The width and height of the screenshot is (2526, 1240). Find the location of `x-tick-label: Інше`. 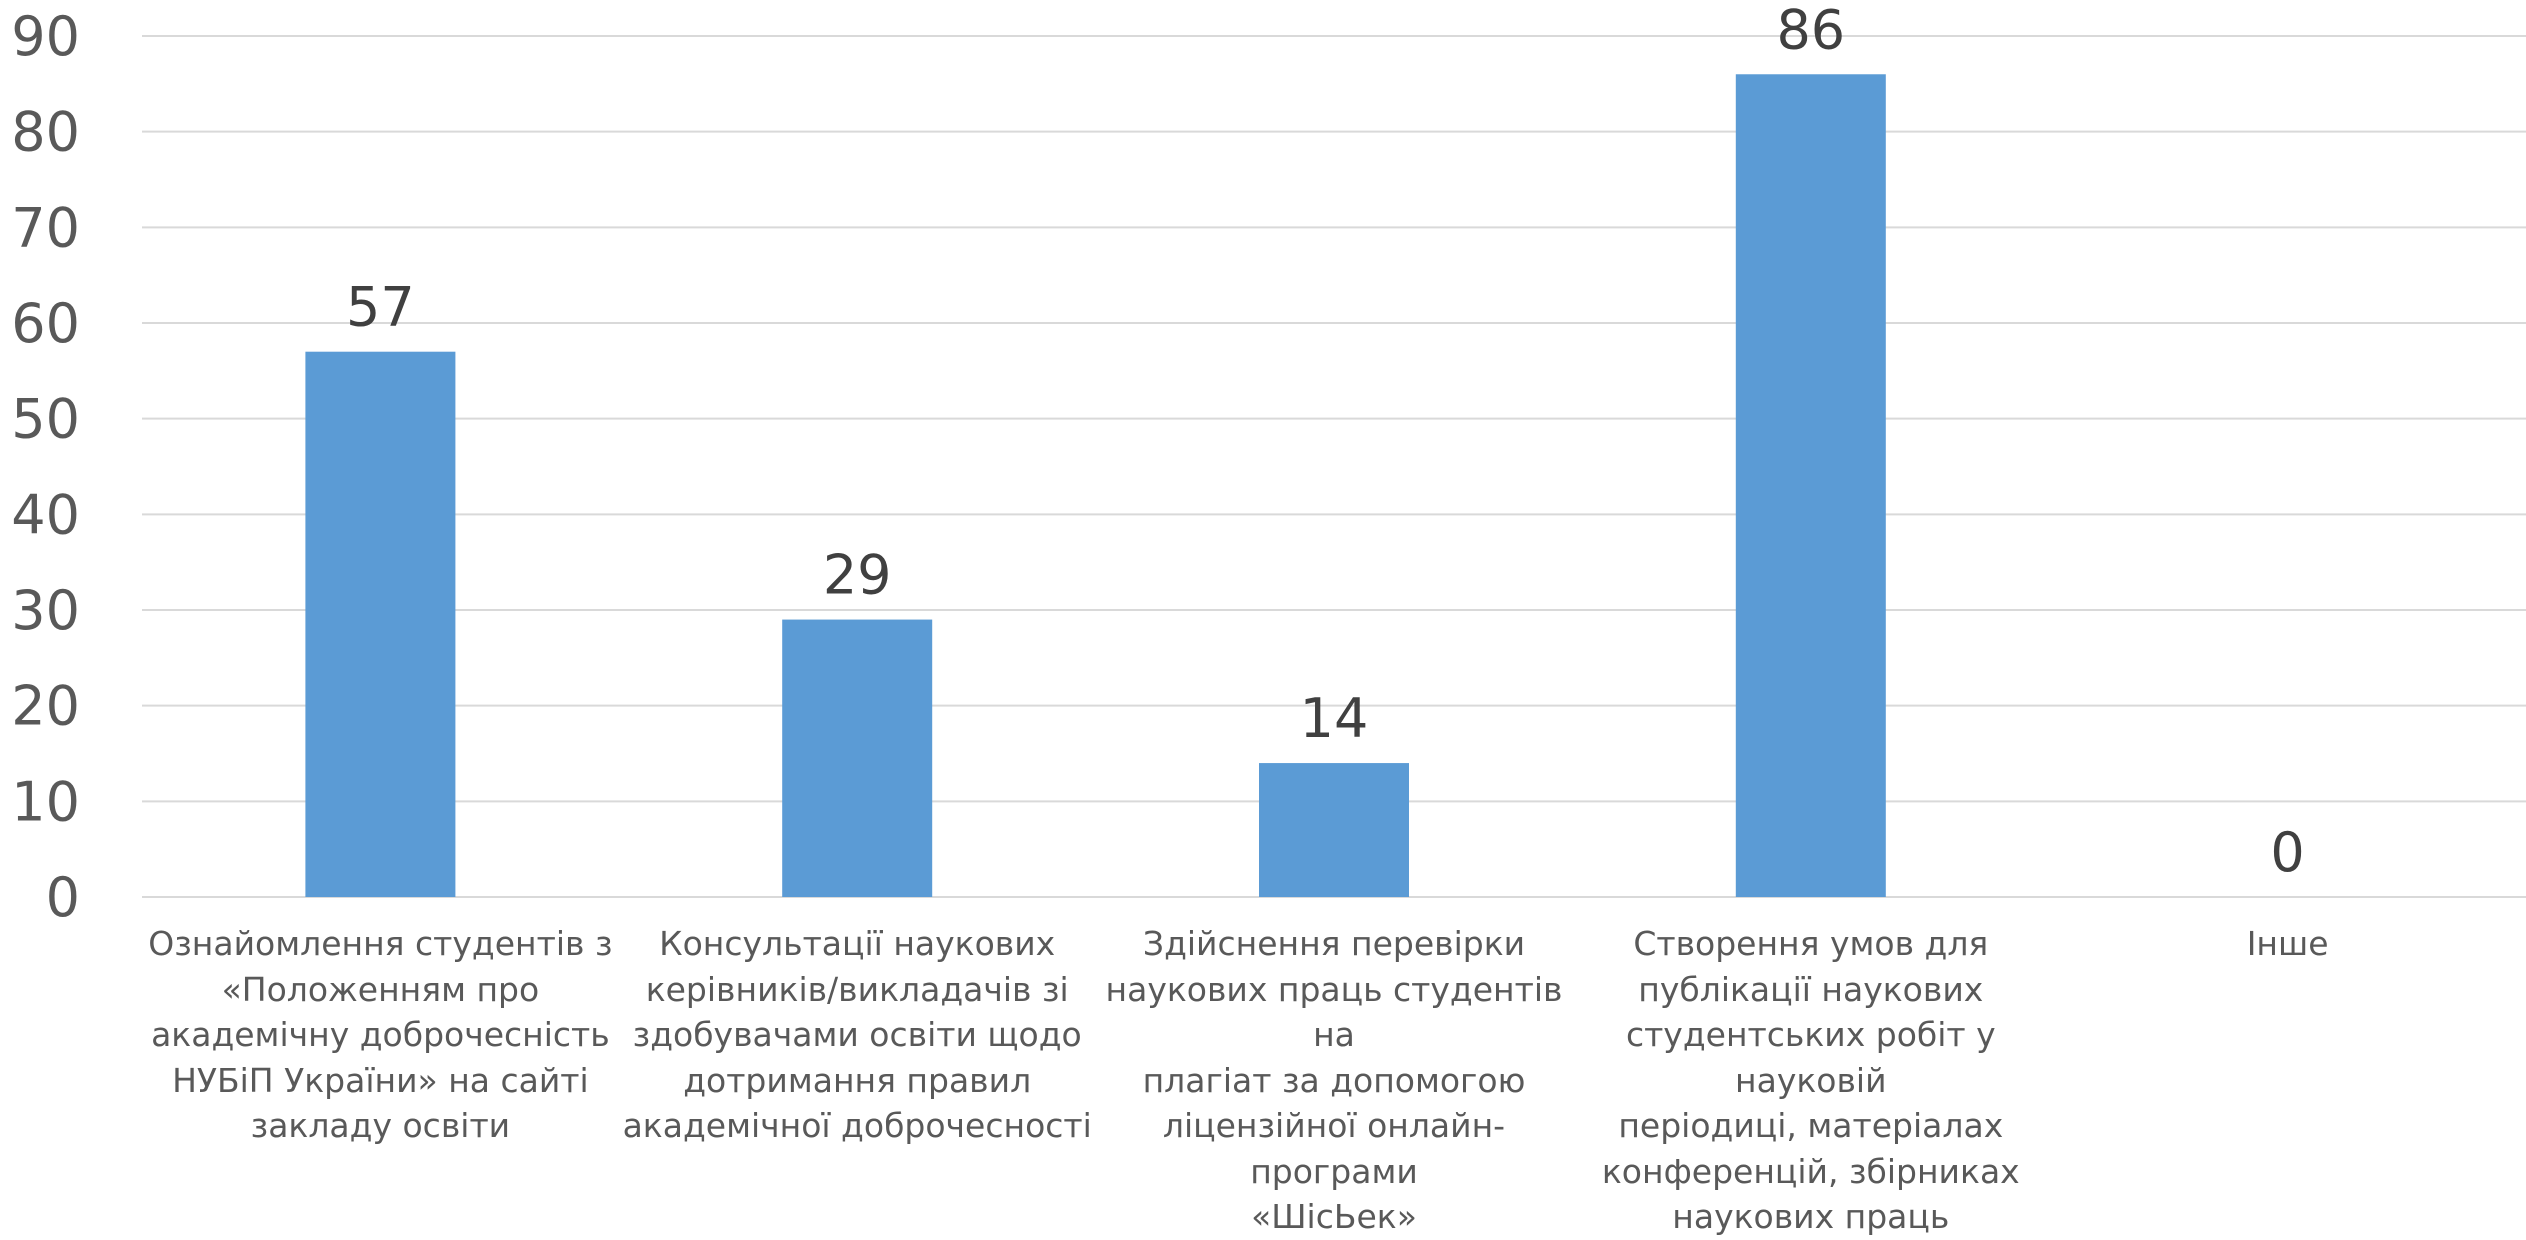

x-tick-label: Інше is located at coordinates (2287, 944).